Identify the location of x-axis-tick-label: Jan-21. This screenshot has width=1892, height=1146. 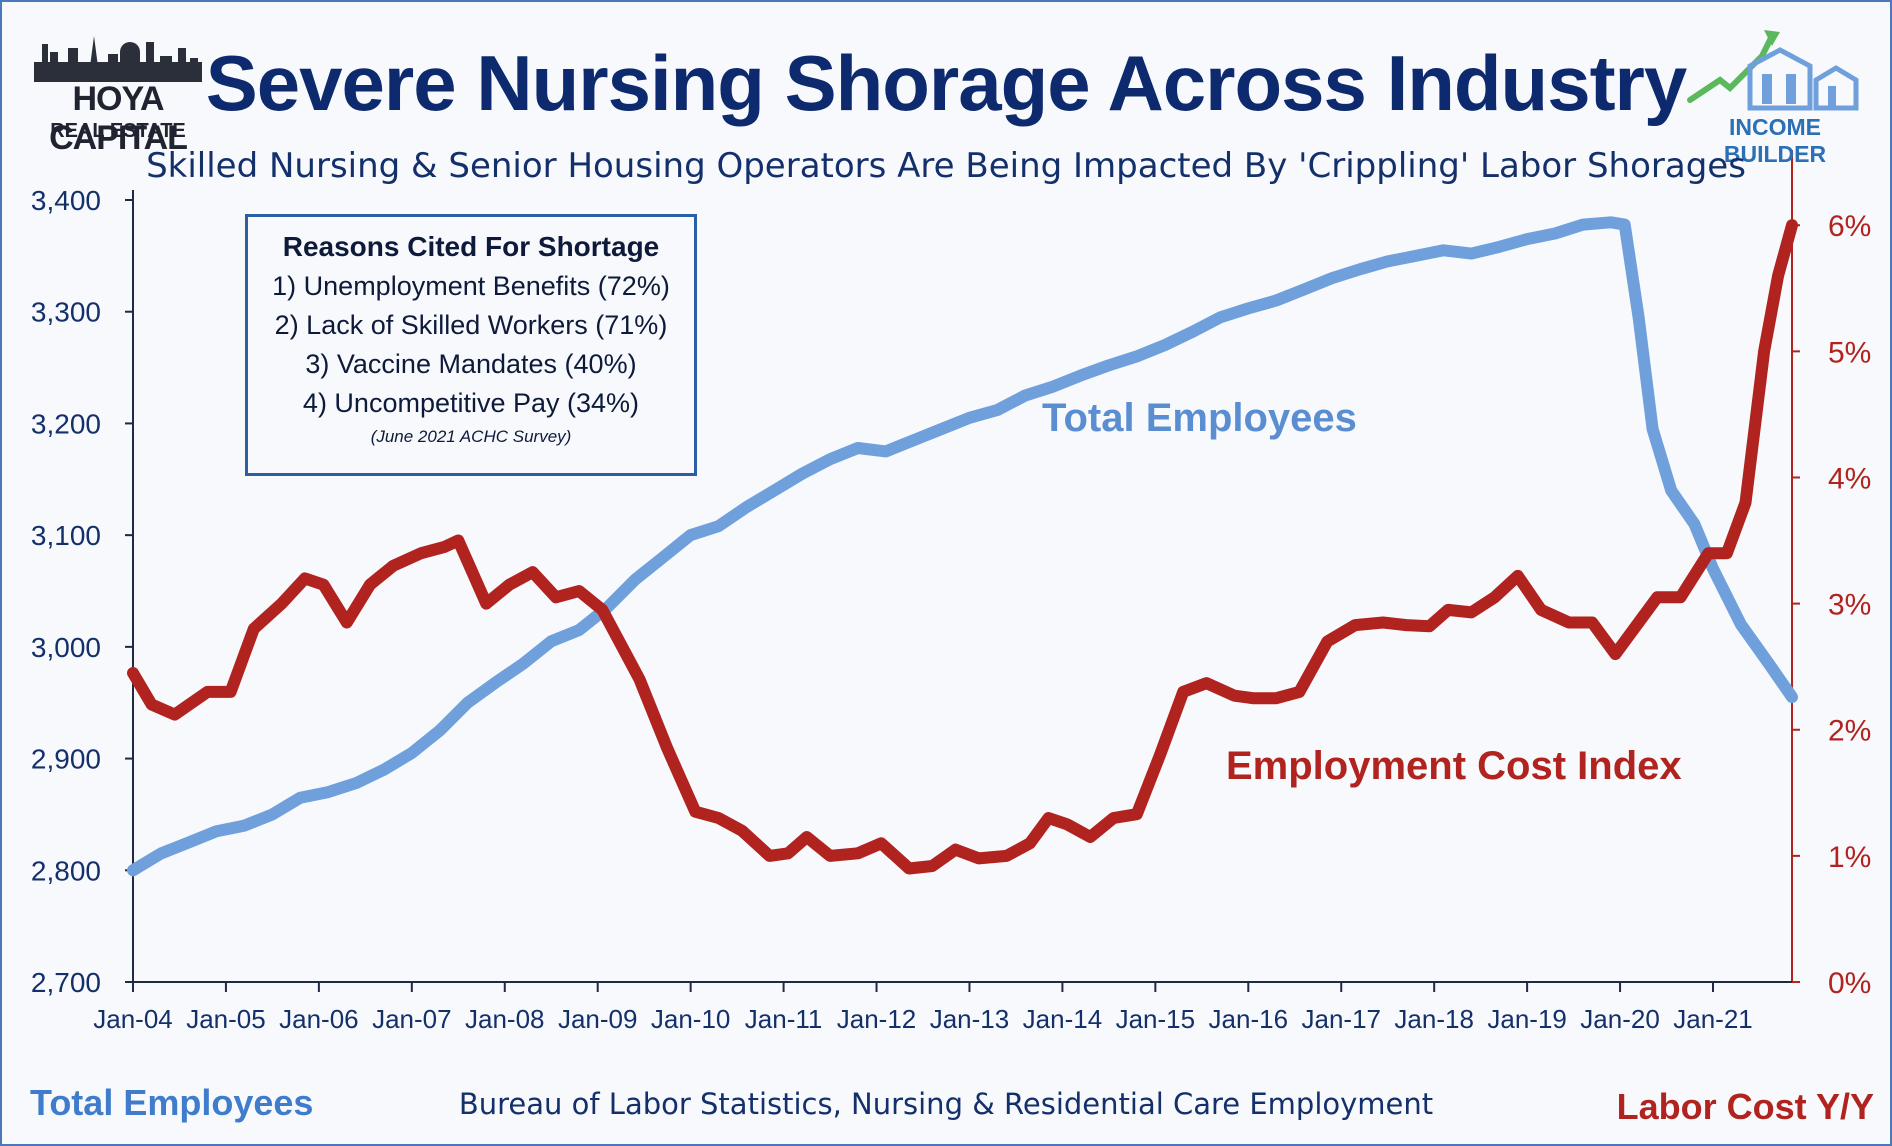
(1713, 1019).